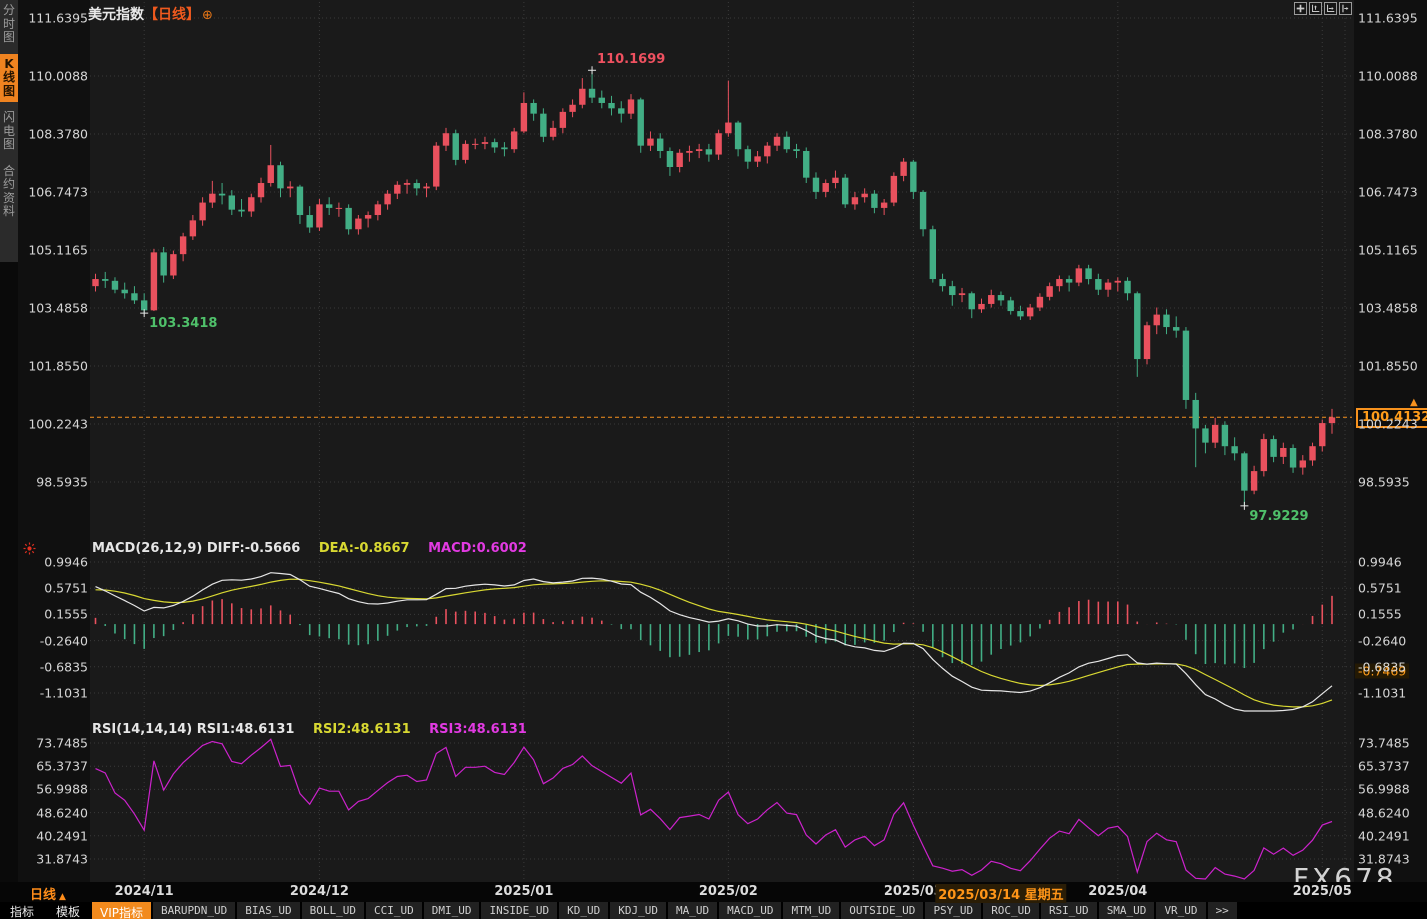 This screenshot has width=1427, height=919. I want to click on axis-tick-rsi-l: 40.2491, so click(62, 836).